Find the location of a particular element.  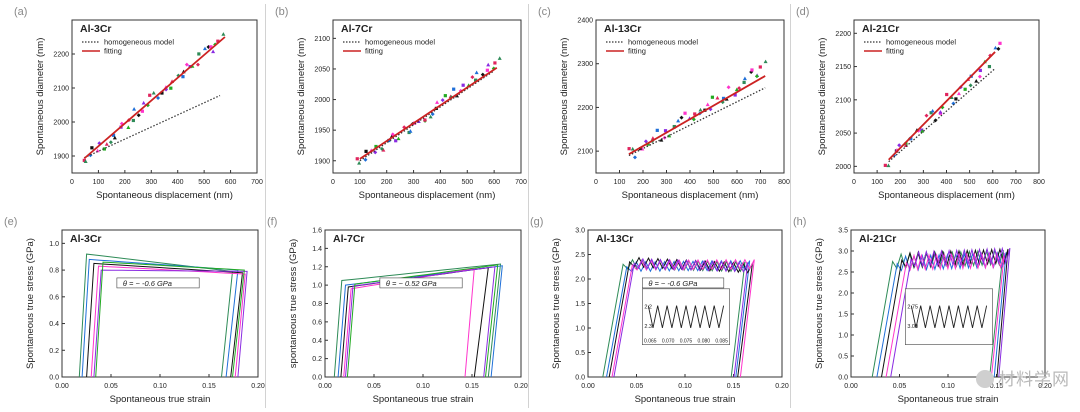

panel-label: (g) is located at coordinates (536, 222).